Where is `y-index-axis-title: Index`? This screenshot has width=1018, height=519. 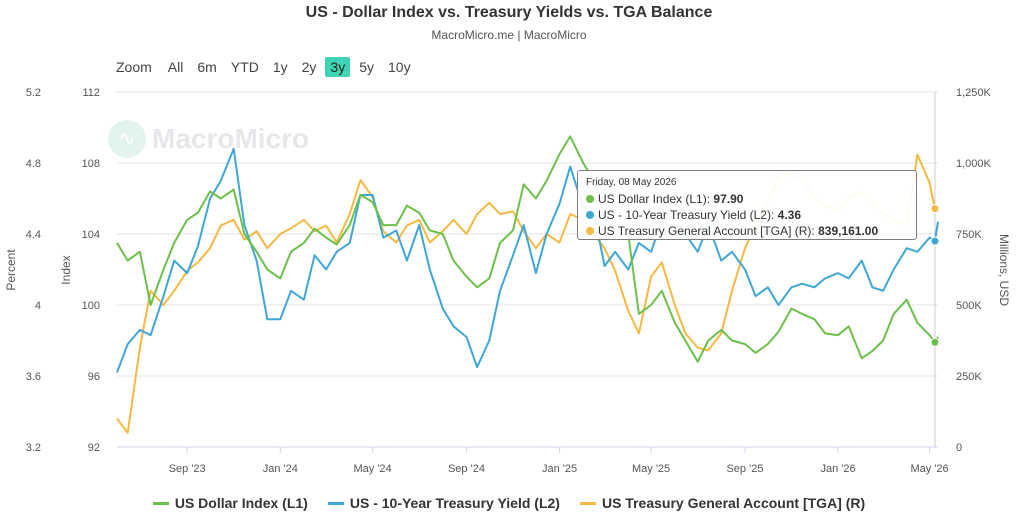
y-index-axis-title: Index is located at coordinates (66, 269).